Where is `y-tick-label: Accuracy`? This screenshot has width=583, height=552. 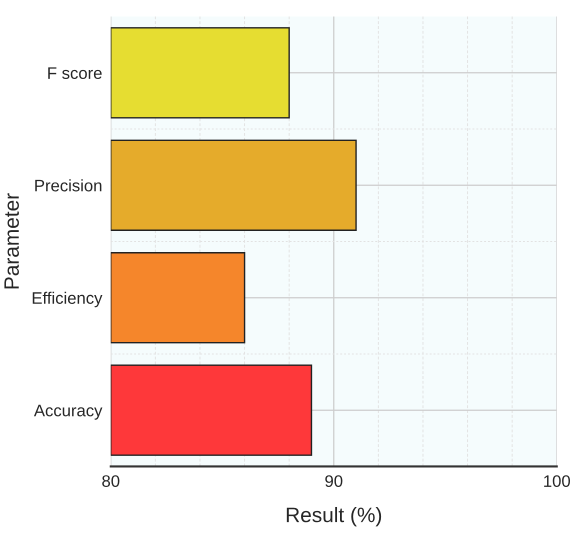 y-tick-label: Accuracy is located at coordinates (68, 412).